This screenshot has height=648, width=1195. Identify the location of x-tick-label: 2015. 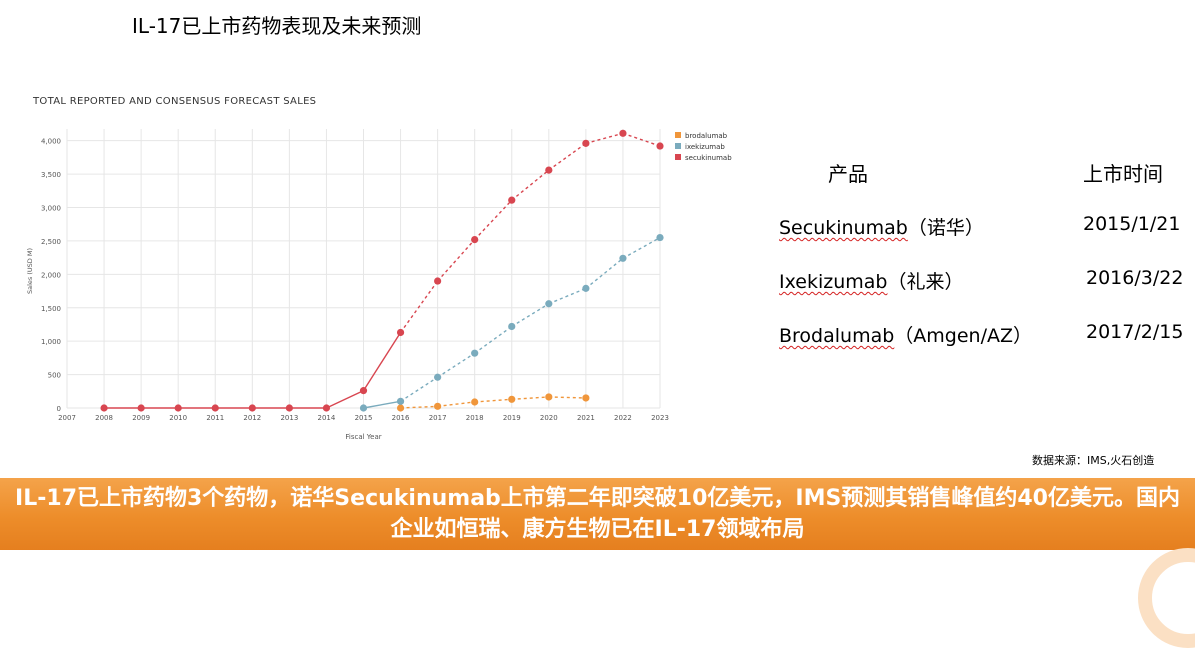
(364, 418).